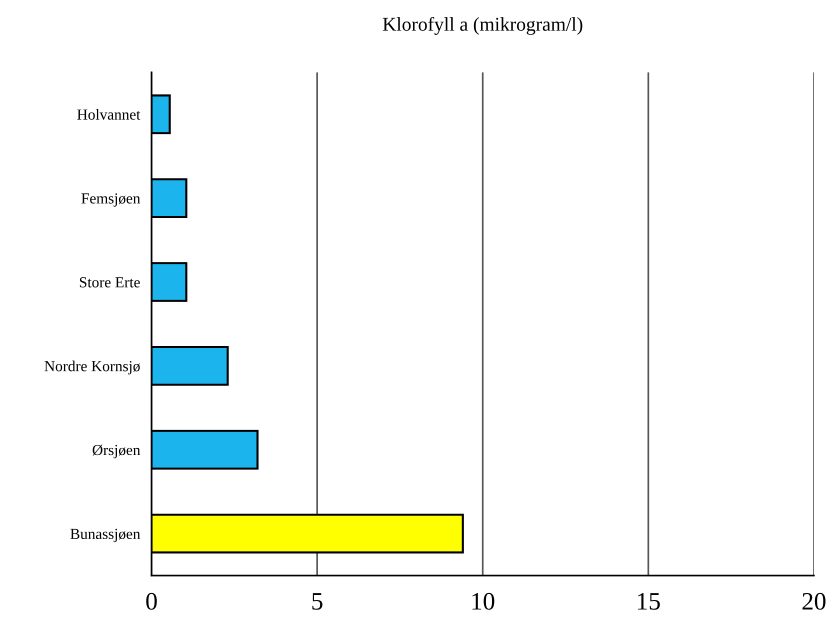 The width and height of the screenshot is (828, 629). What do you see at coordinates (814, 601) in the screenshot?
I see `x-tick-label: 20` at bounding box center [814, 601].